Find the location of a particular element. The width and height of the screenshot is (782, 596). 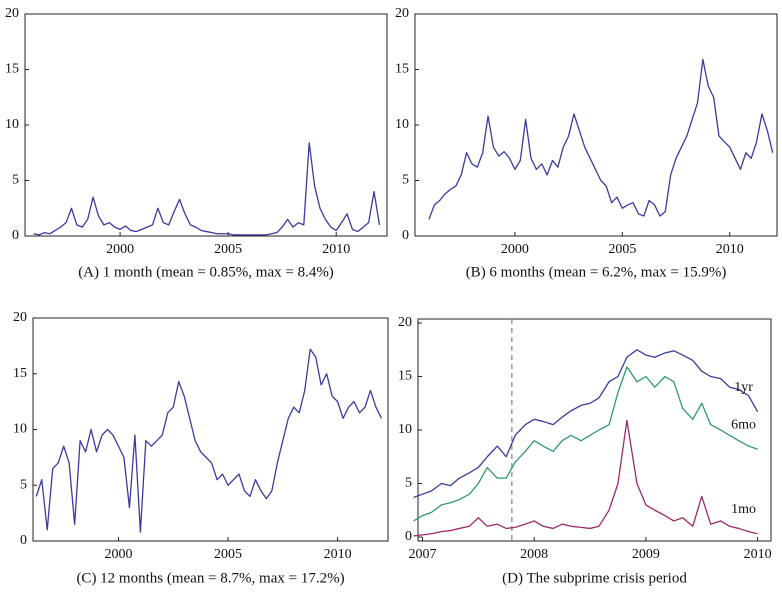

caption: (A) 1 month (mean = 0.85%, max = 8.4%) is located at coordinates (206, 272).